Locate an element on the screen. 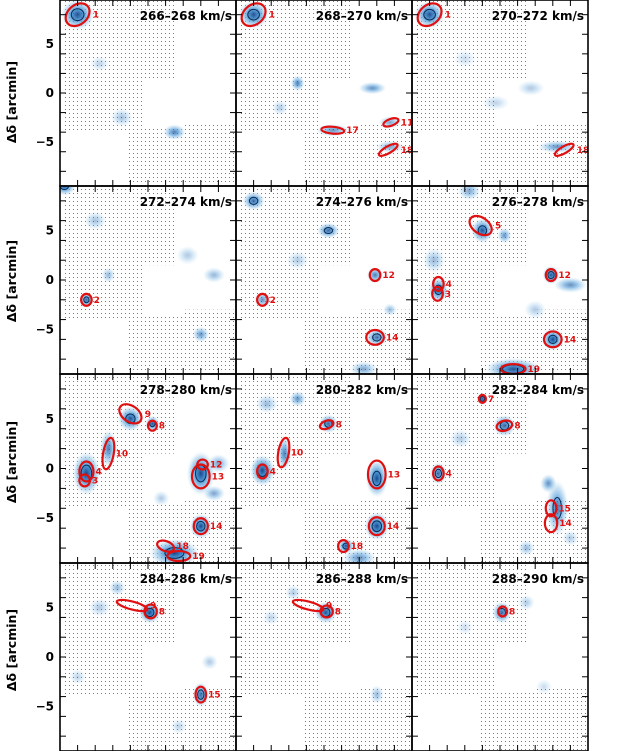 The image size is (628, 751). y-axis-label-row-2: Δδ [arcmin] is located at coordinates (11, 281).